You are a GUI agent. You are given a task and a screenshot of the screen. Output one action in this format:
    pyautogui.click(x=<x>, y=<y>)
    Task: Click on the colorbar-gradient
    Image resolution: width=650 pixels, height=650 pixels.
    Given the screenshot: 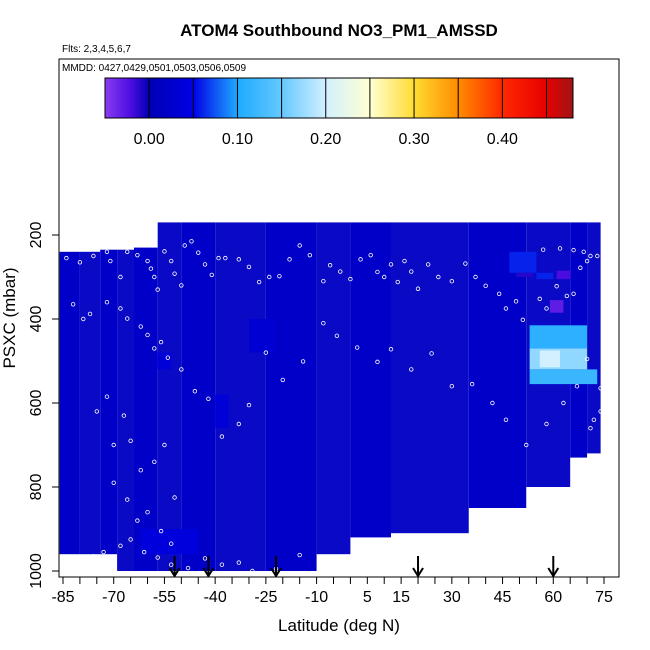 What is the action you would take?
    pyautogui.click(x=339, y=98)
    